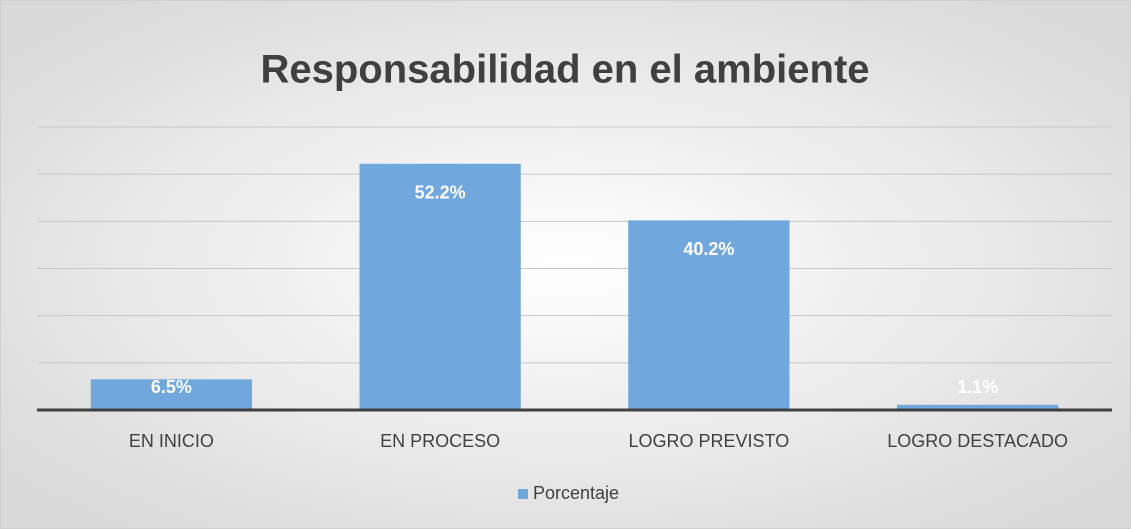 This screenshot has width=1131, height=529. Describe the element at coordinates (576, 493) in the screenshot. I see `legend-label: Porcentaje` at that location.